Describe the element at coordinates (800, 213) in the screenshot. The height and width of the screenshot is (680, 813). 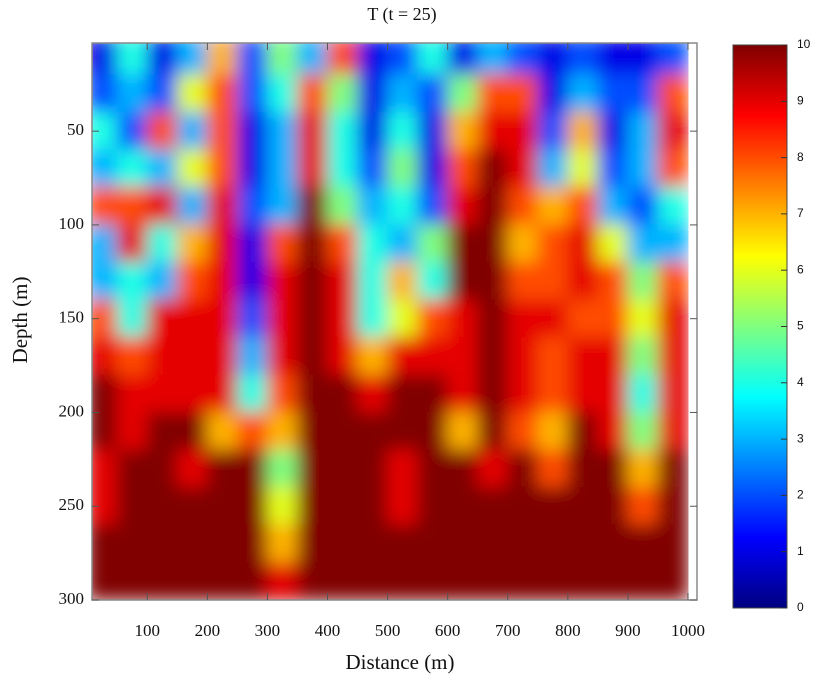
I see `colorbar-tick-label: 7` at that location.